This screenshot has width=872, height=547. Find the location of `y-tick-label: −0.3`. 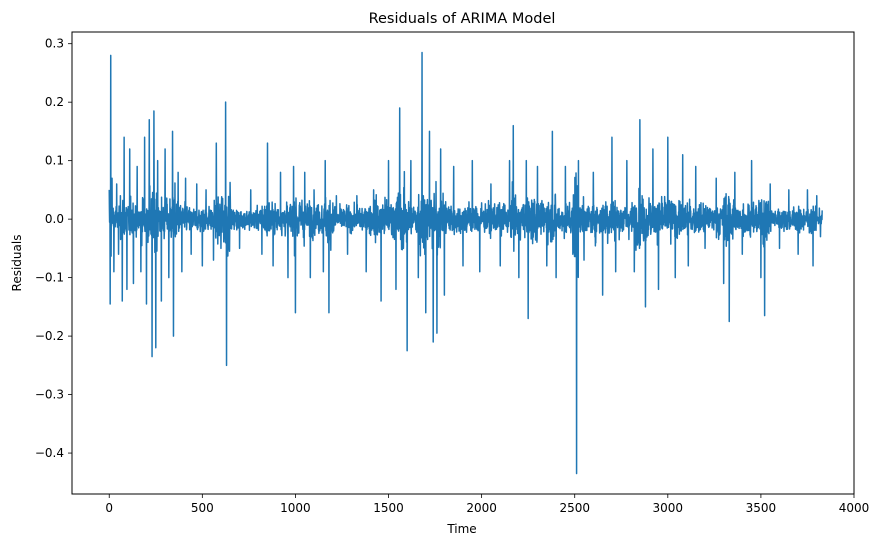

y-tick-label: −0.3 is located at coordinates (49, 395).